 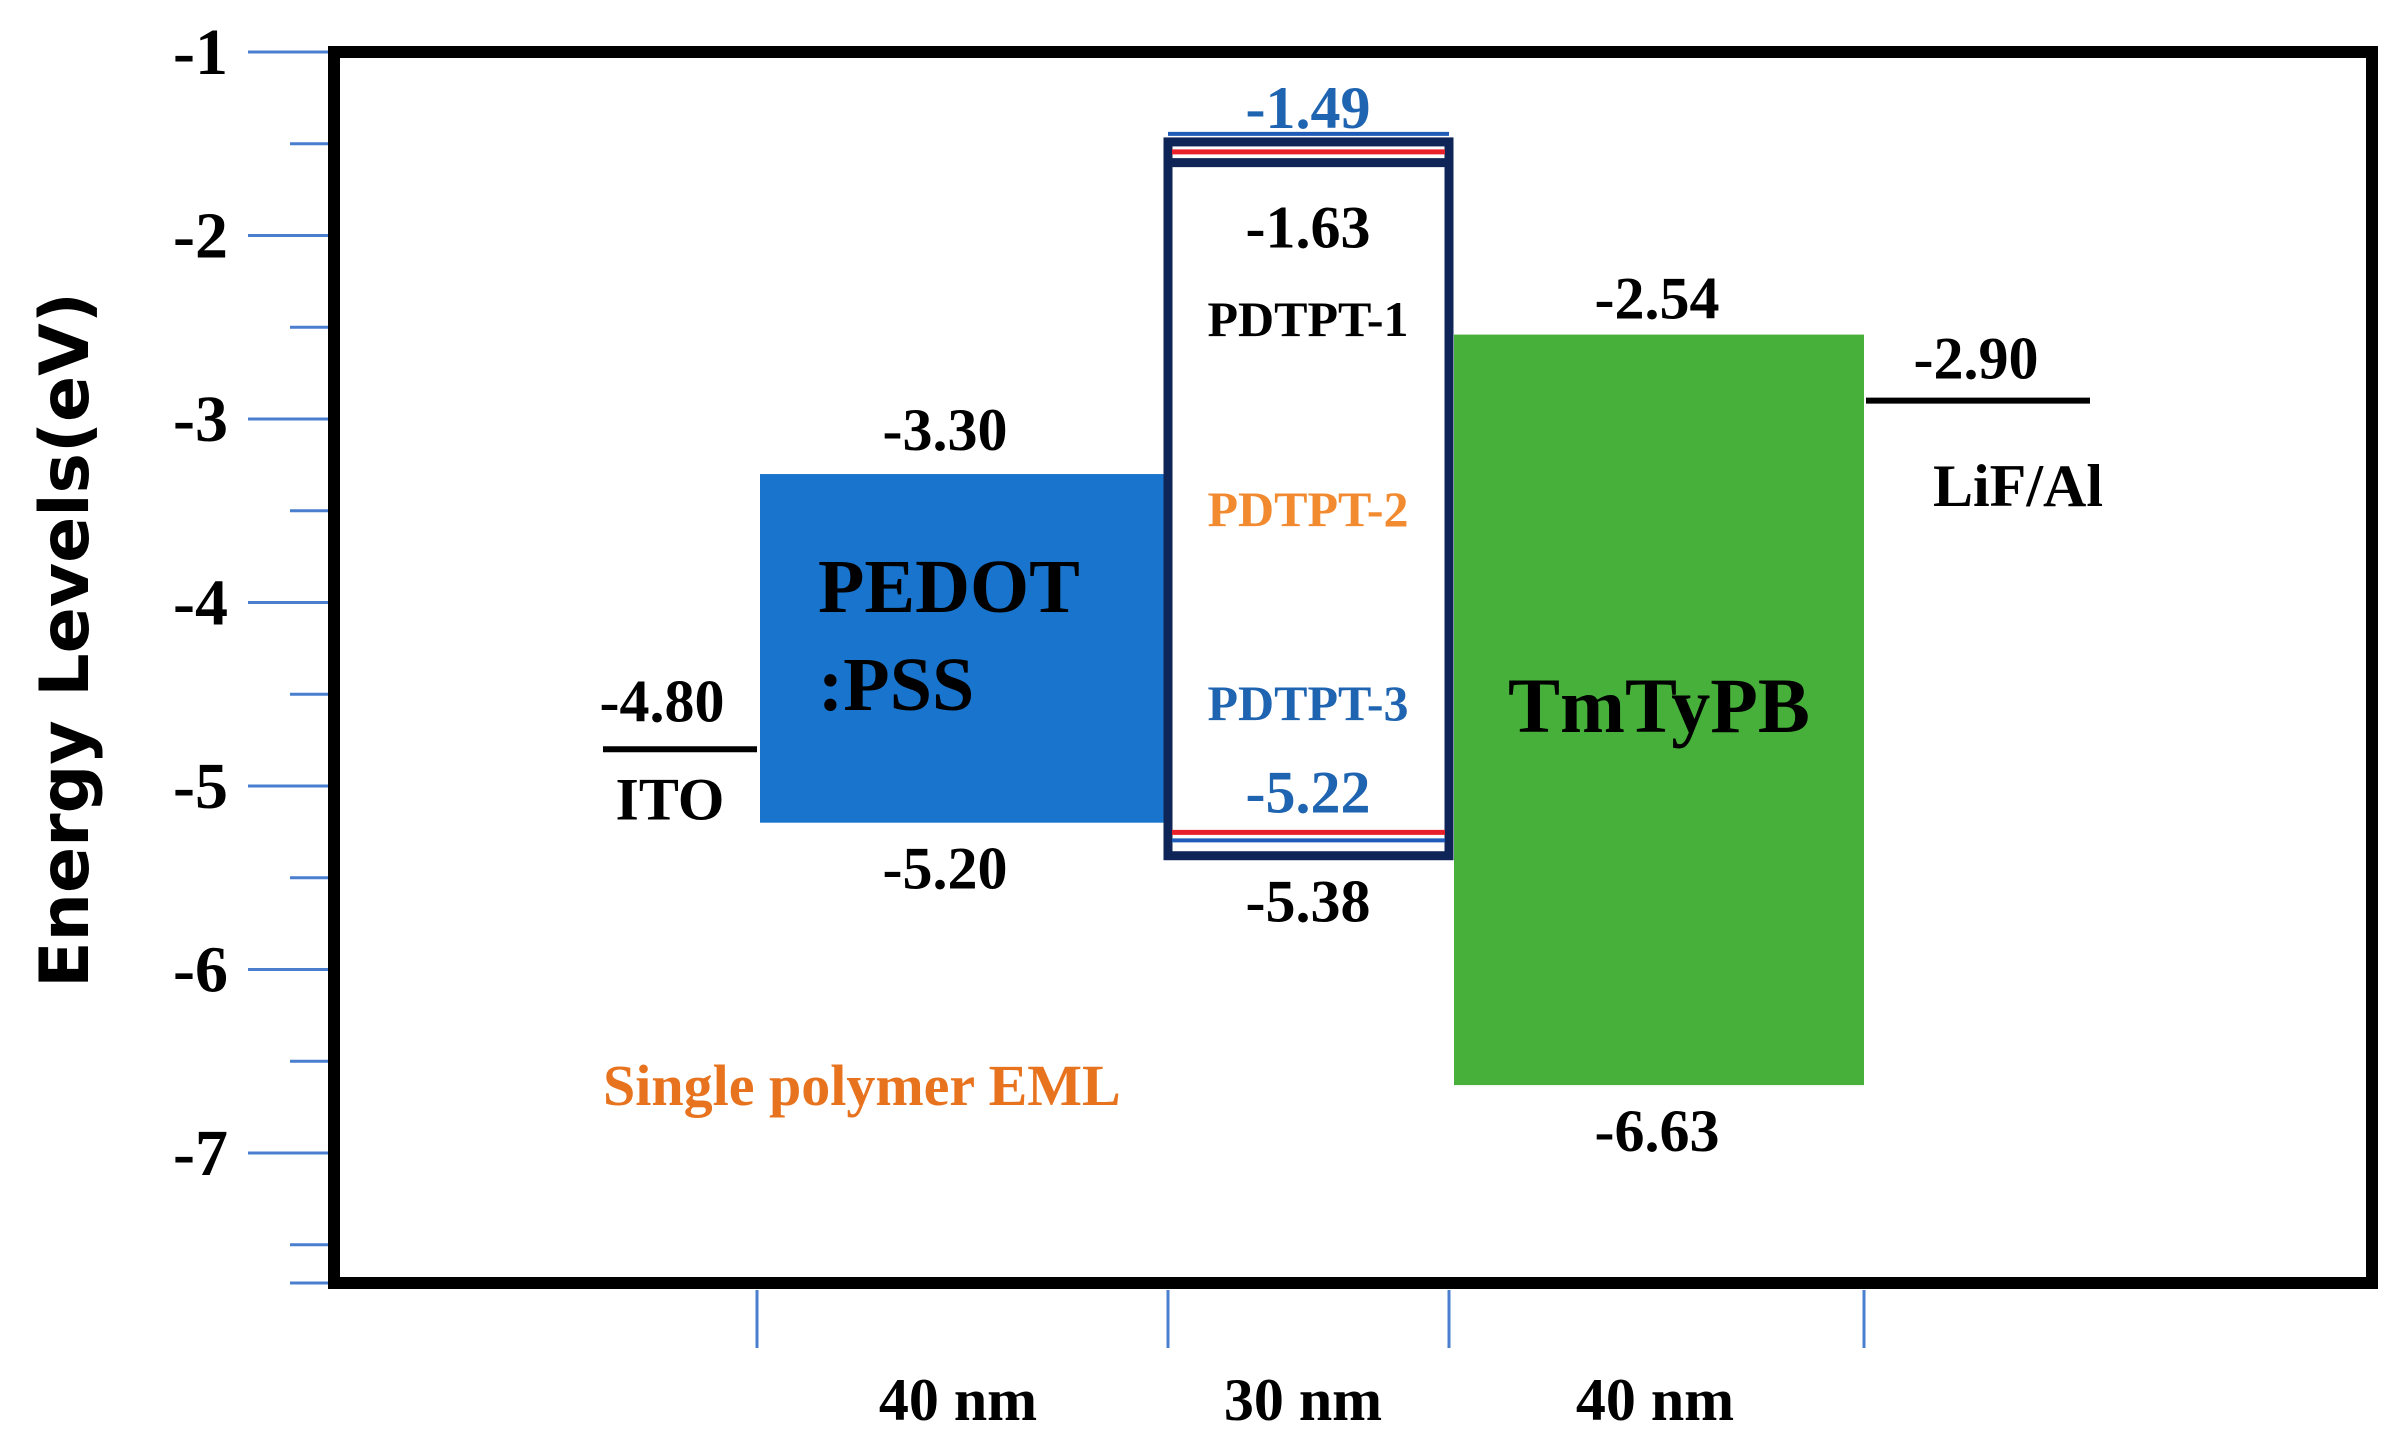 What do you see at coordinates (662, 701) in the screenshot?
I see `ito-level-value: -4.80` at bounding box center [662, 701].